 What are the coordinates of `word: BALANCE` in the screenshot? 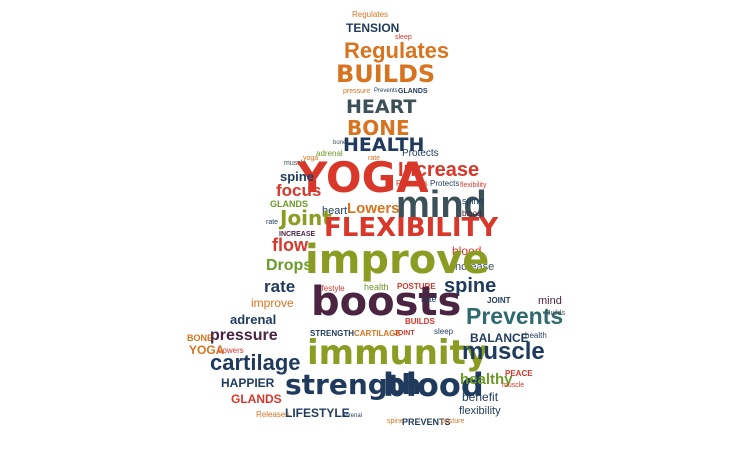 It's located at (499, 338).